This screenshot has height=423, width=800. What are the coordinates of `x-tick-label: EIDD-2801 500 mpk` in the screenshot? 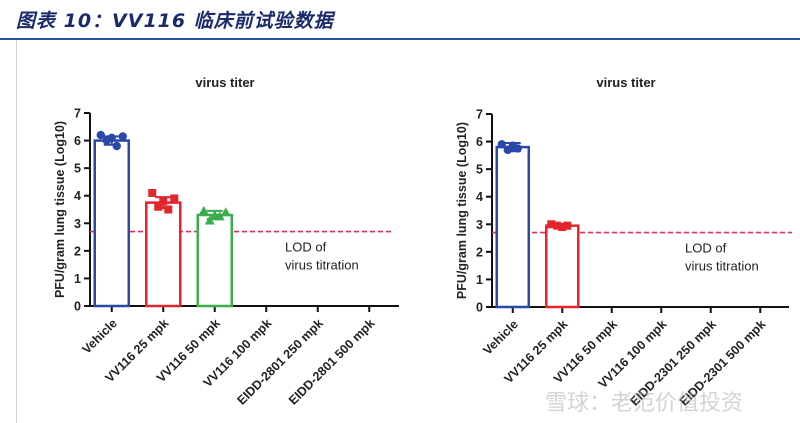 It's located at (331, 361).